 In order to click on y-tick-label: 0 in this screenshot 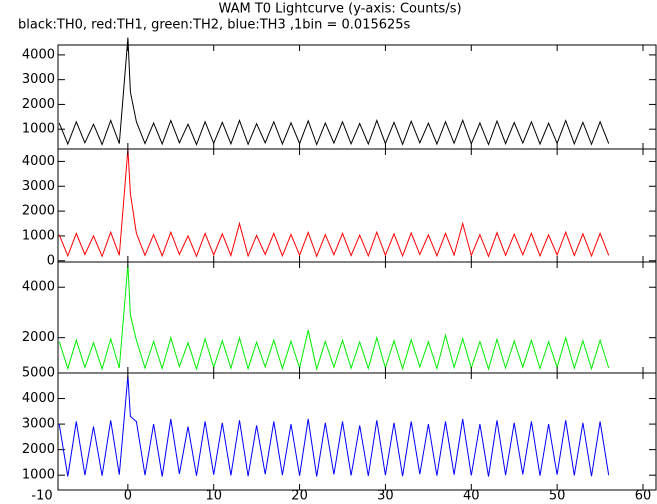, I will do `click(51, 260)`.